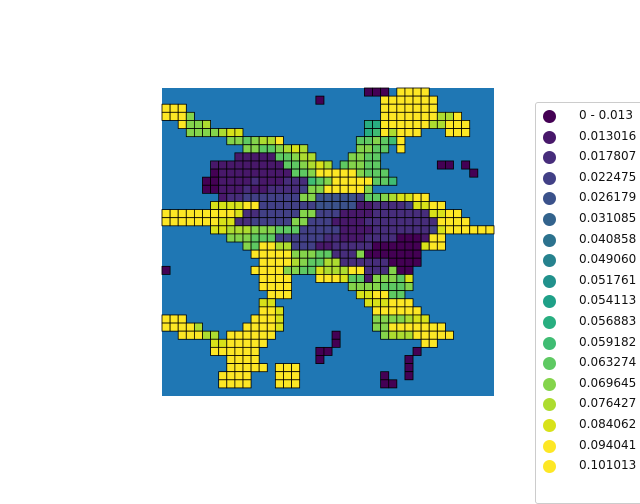 The height and width of the screenshot is (504, 640). I want to click on legend-item: 0.031085, so click(588, 219).